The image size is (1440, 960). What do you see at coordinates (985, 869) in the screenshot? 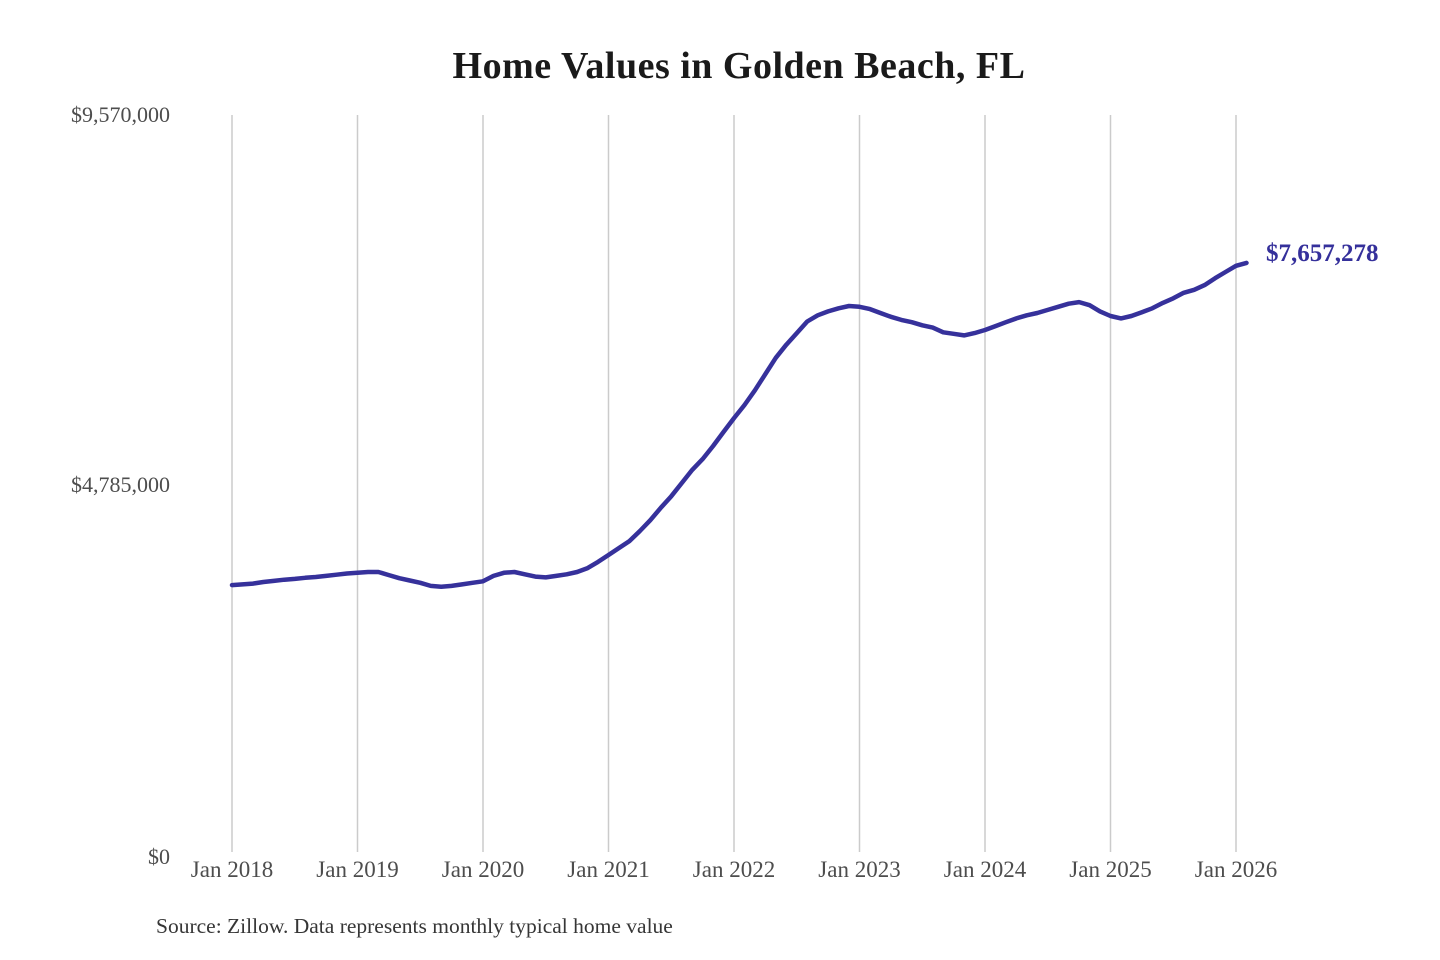
I see `x-tick-label: Jan 2024` at bounding box center [985, 869].